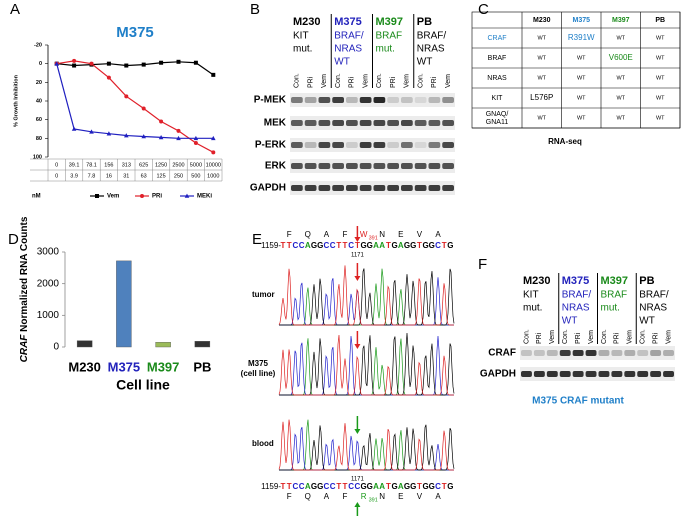  I want to click on x-tick-label: 156, so click(108, 165).